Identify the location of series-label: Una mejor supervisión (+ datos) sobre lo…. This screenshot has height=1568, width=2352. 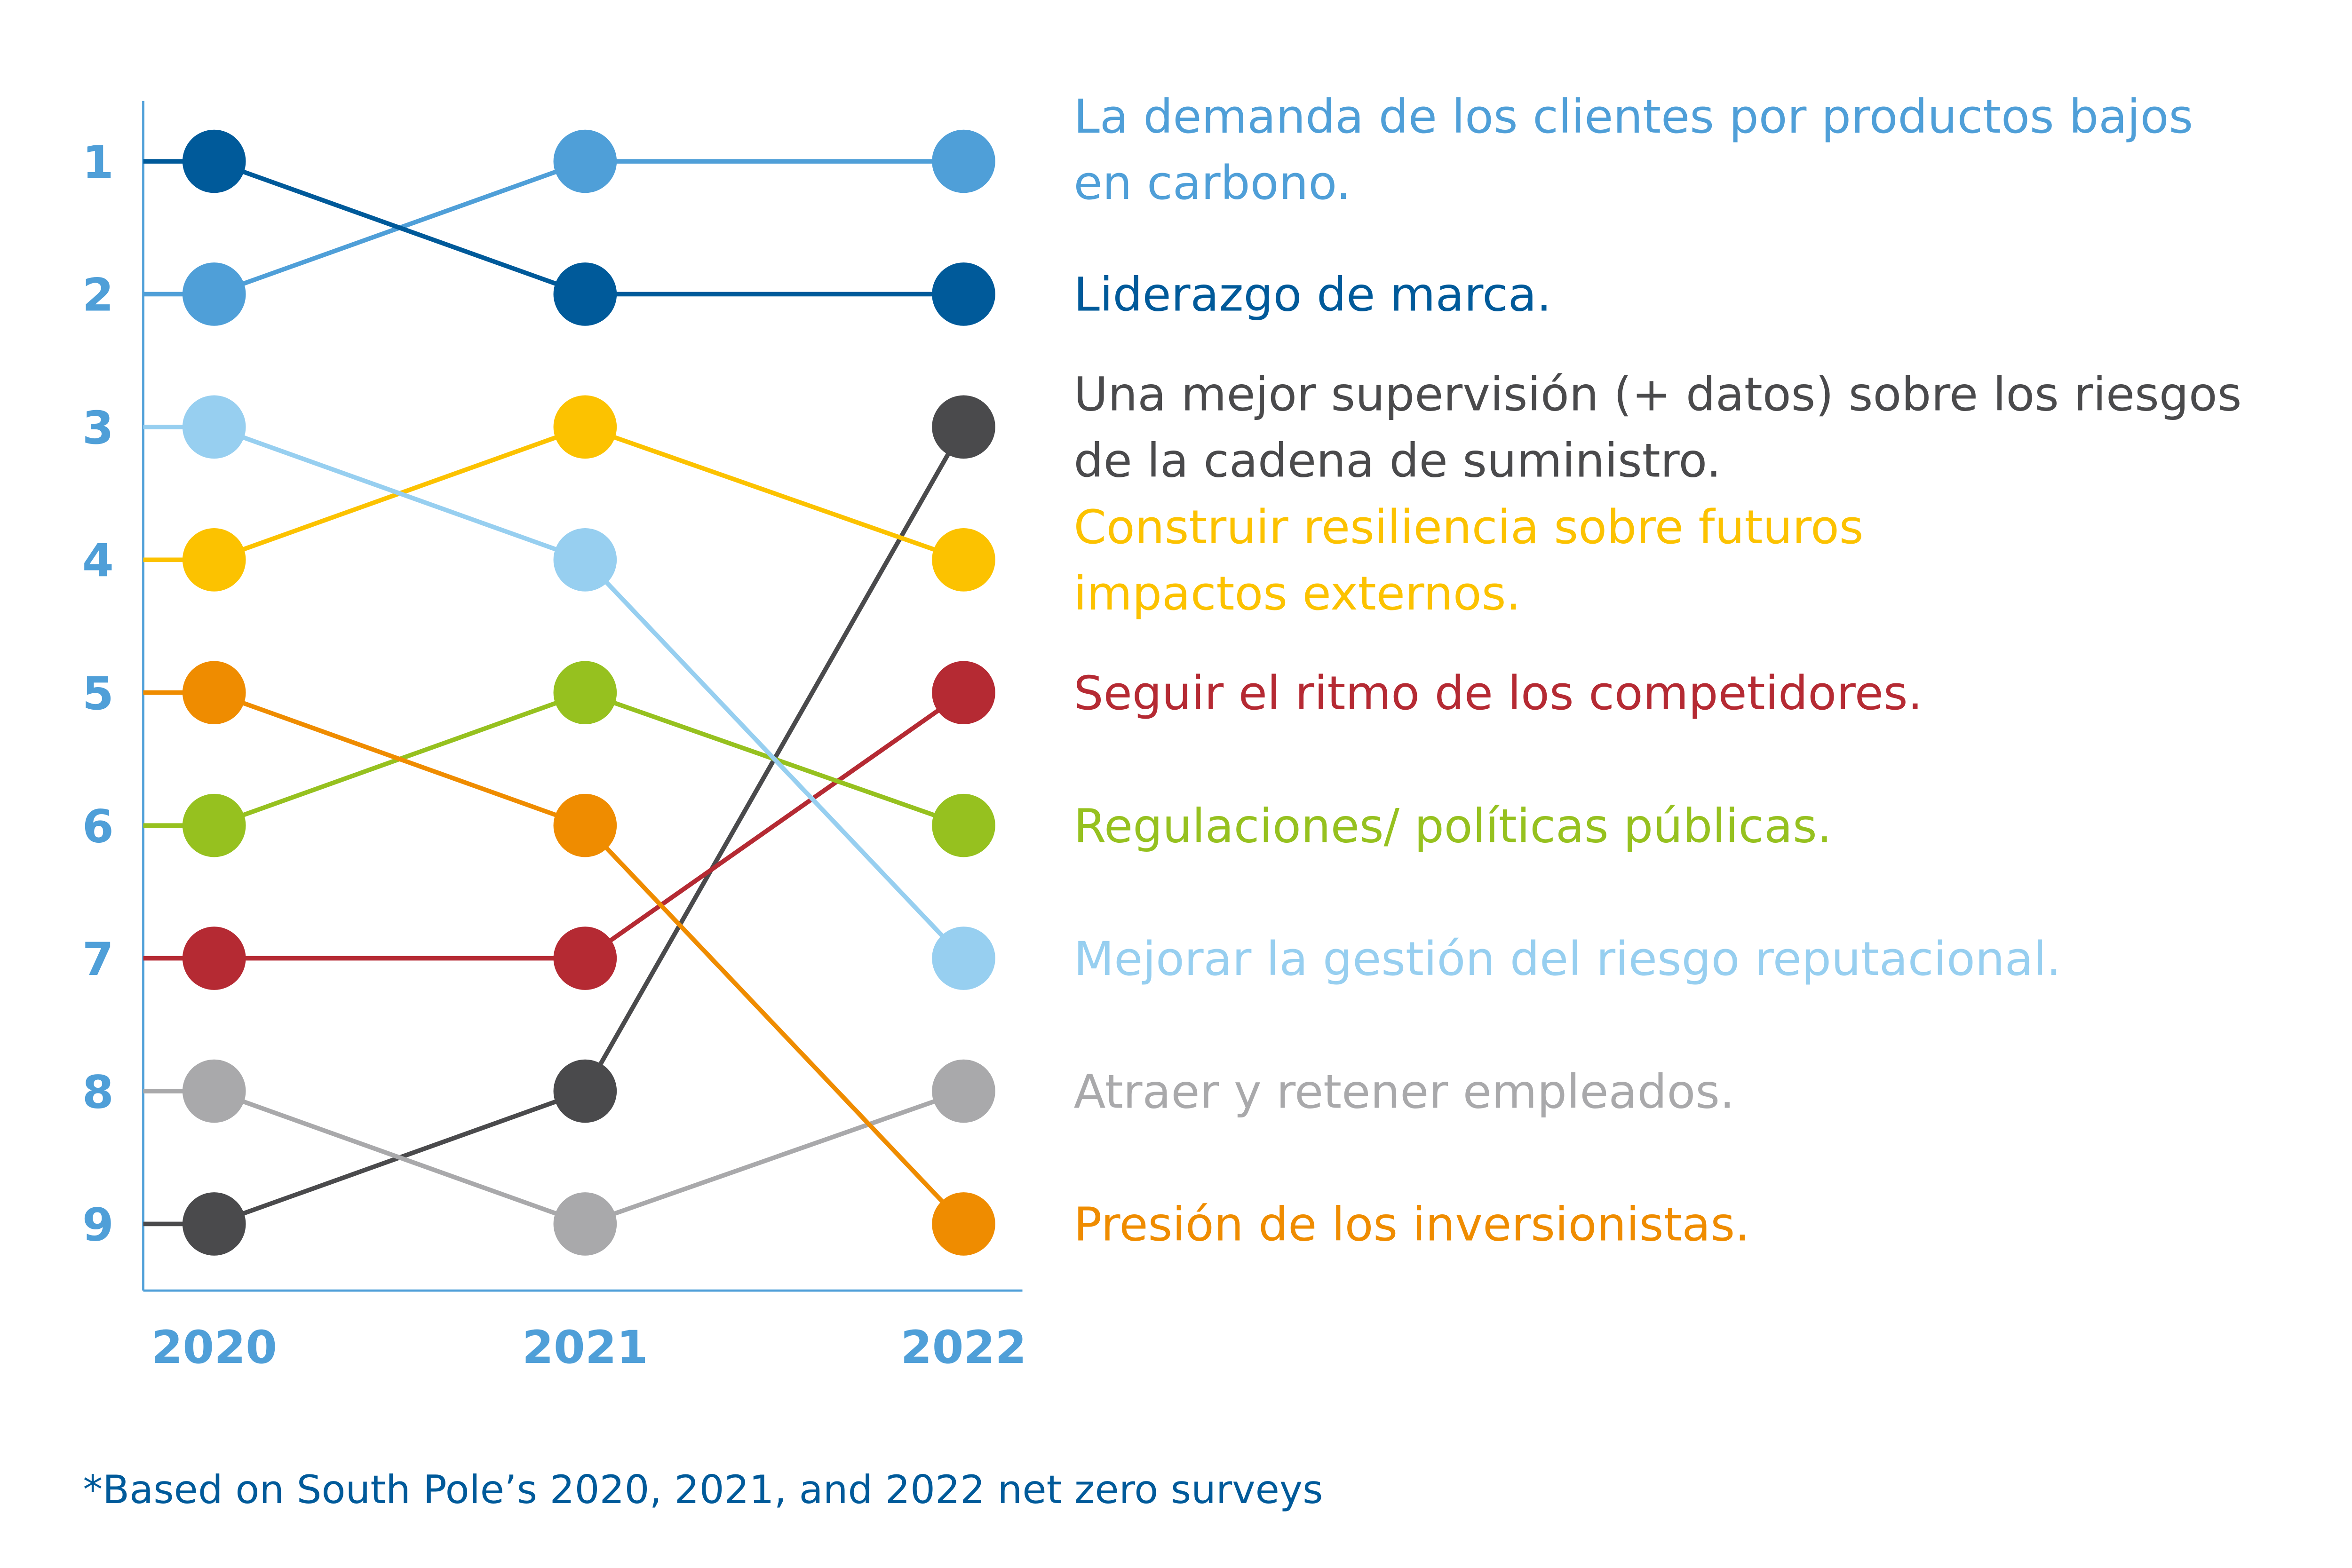
(1658, 395).